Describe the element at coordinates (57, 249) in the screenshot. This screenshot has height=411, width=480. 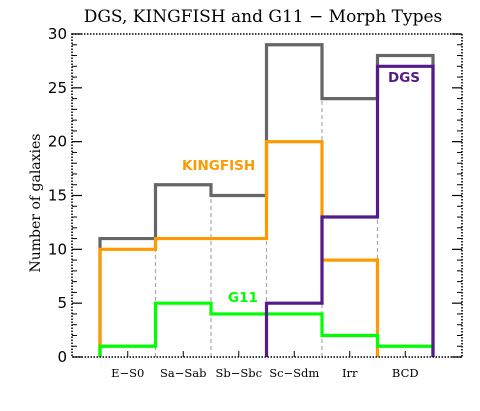
I see `y-tick-label-2: 10` at that location.